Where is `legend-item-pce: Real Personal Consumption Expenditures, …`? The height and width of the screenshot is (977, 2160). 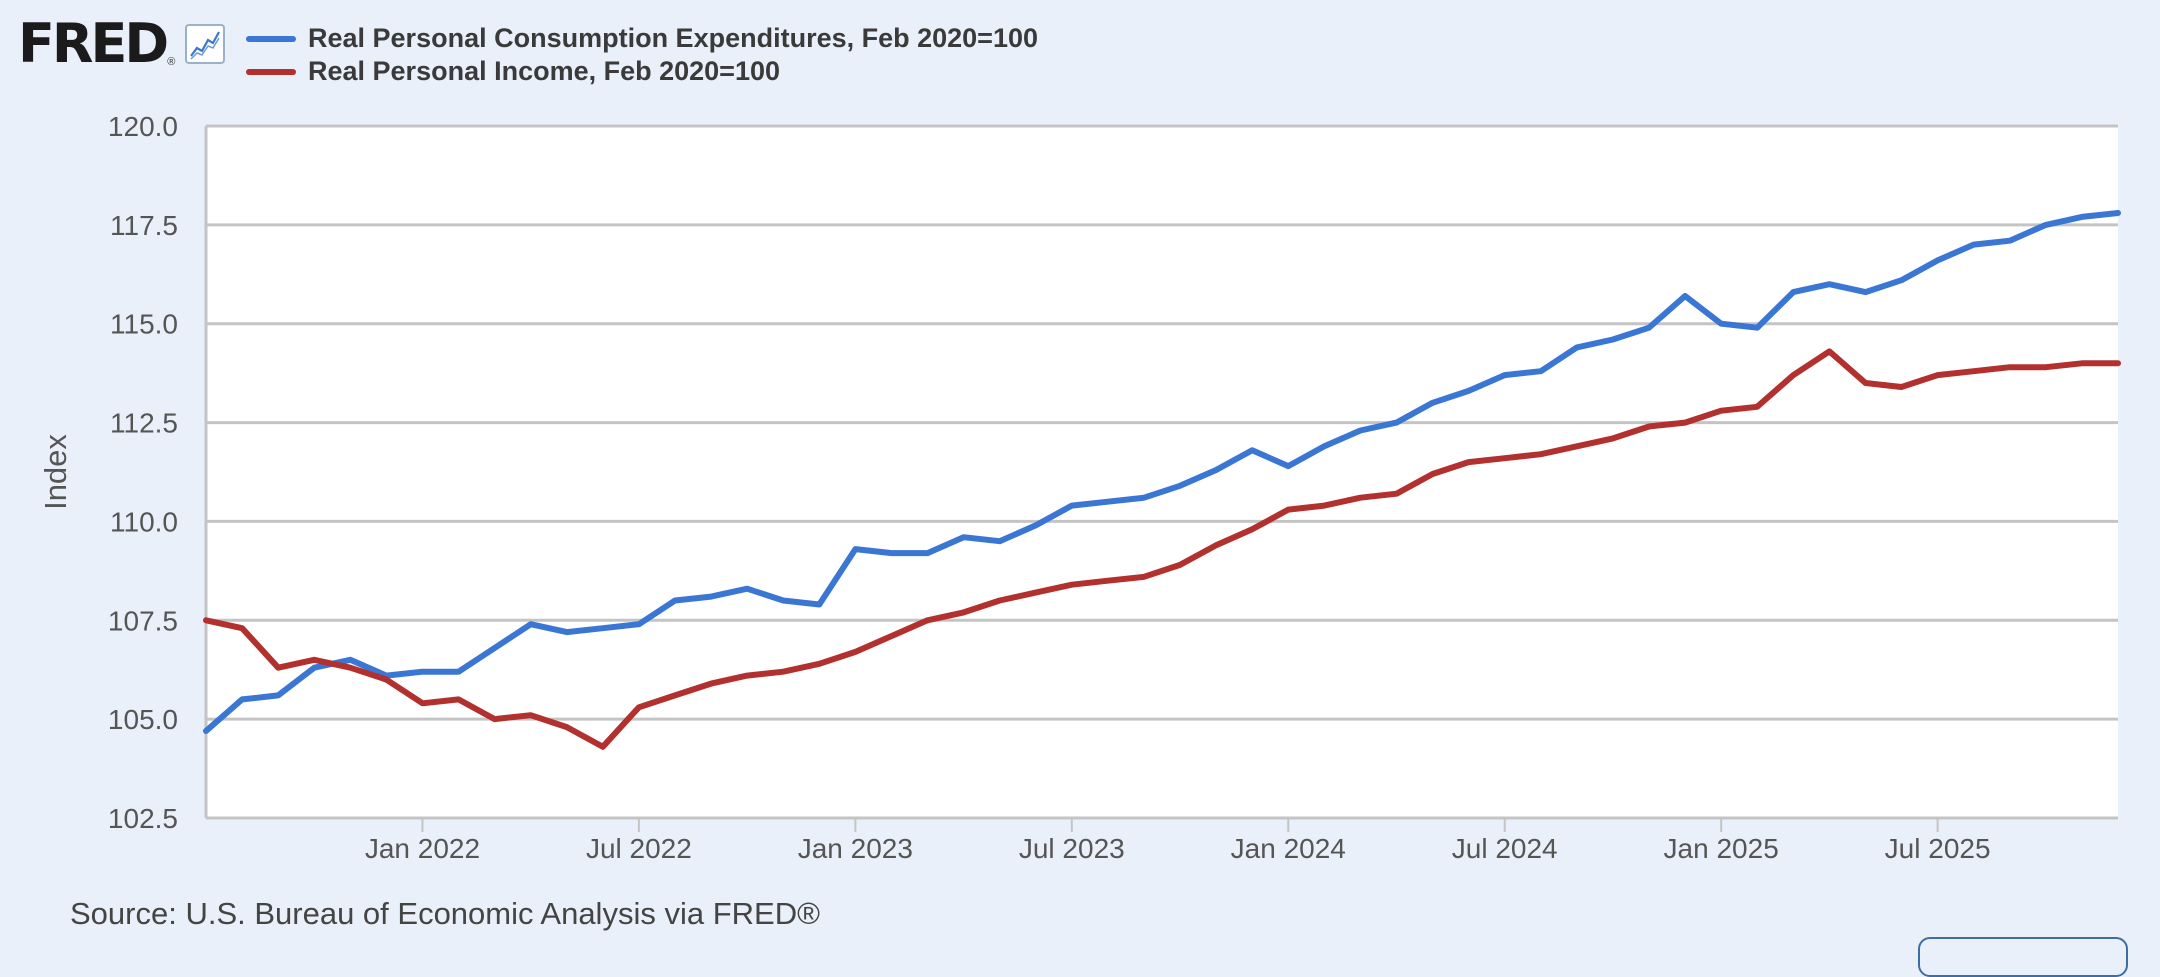 legend-item-pce: Real Personal Consumption Expenditures, … is located at coordinates (642, 38).